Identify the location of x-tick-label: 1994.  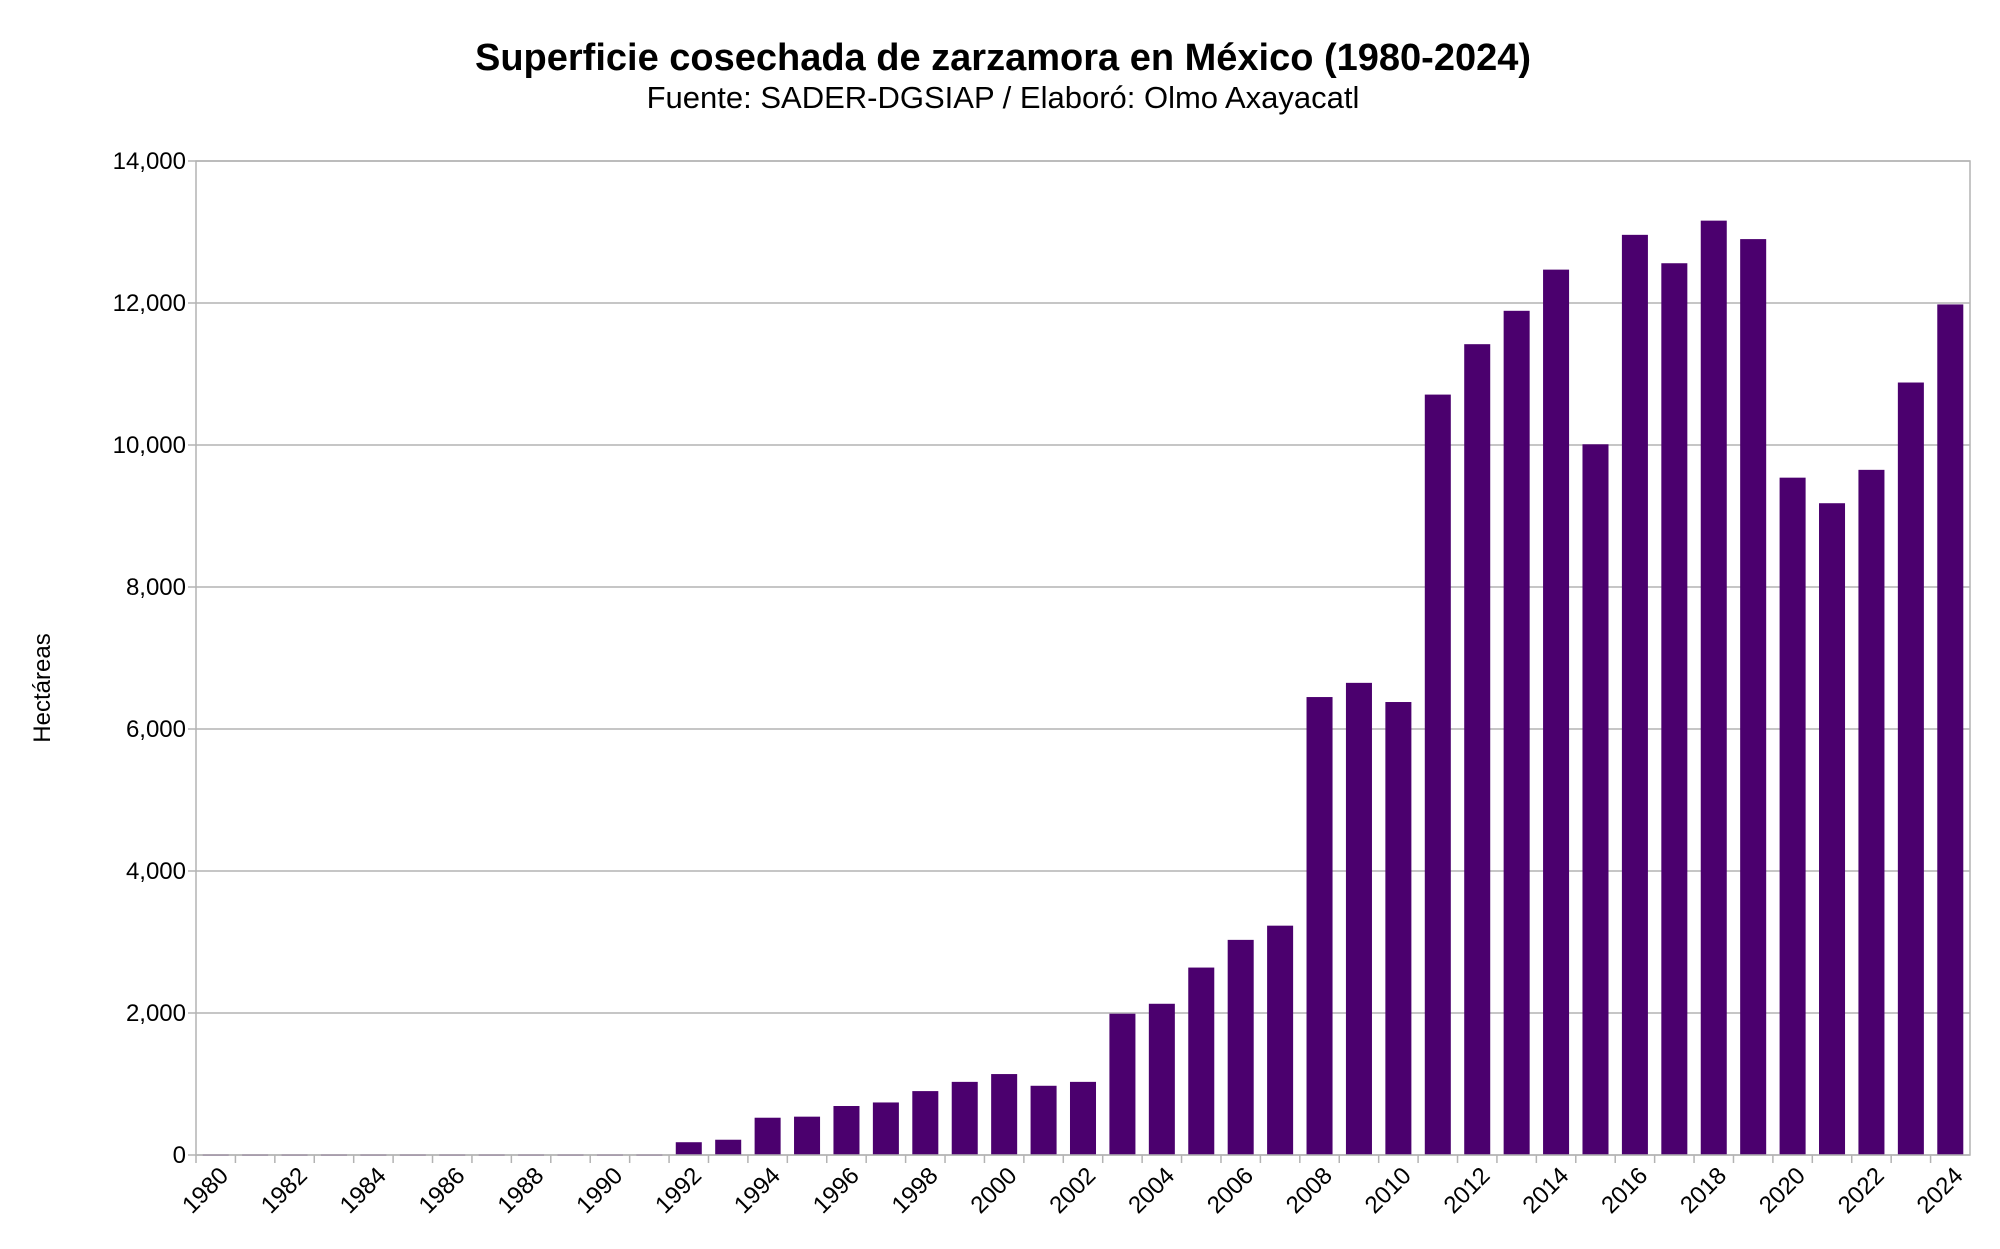
(757, 1190).